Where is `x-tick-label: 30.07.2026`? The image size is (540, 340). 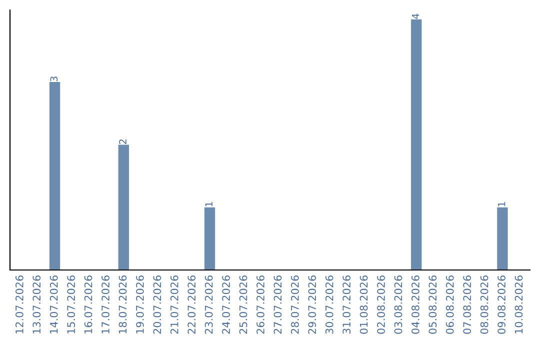
x-tick-label: 30.07.2026 is located at coordinates (329, 305).